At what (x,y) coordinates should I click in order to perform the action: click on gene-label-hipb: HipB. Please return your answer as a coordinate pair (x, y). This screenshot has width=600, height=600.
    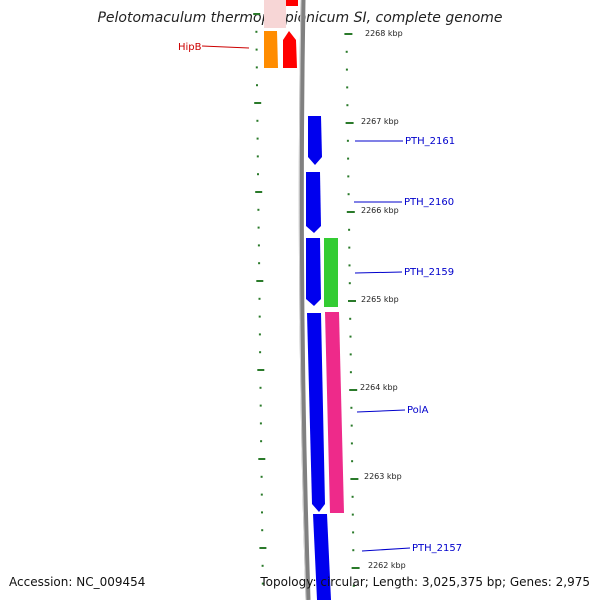
    Looking at the image, I should click on (190, 47).